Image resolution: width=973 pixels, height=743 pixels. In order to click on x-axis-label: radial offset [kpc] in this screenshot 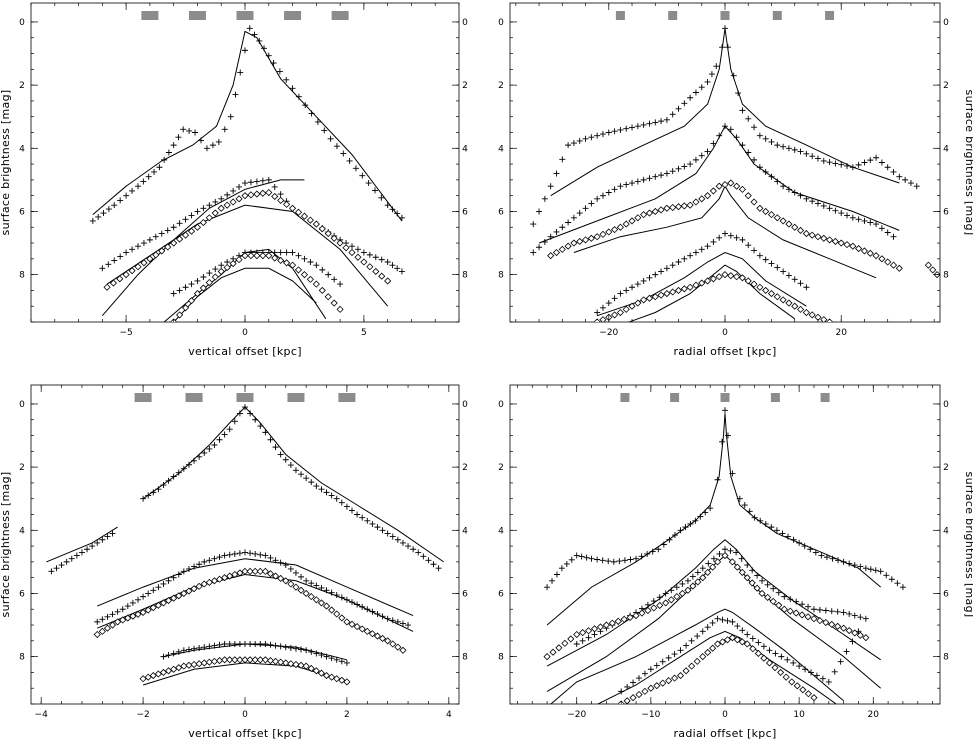, I will do `click(724, 351)`.